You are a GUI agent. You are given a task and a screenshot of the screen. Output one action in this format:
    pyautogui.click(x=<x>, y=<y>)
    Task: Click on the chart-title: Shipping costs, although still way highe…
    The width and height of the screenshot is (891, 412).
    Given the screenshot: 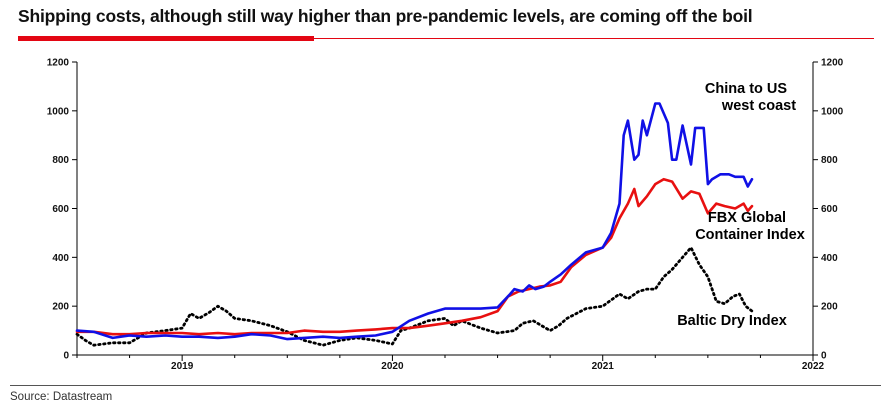 What is the action you would take?
    pyautogui.click(x=385, y=16)
    